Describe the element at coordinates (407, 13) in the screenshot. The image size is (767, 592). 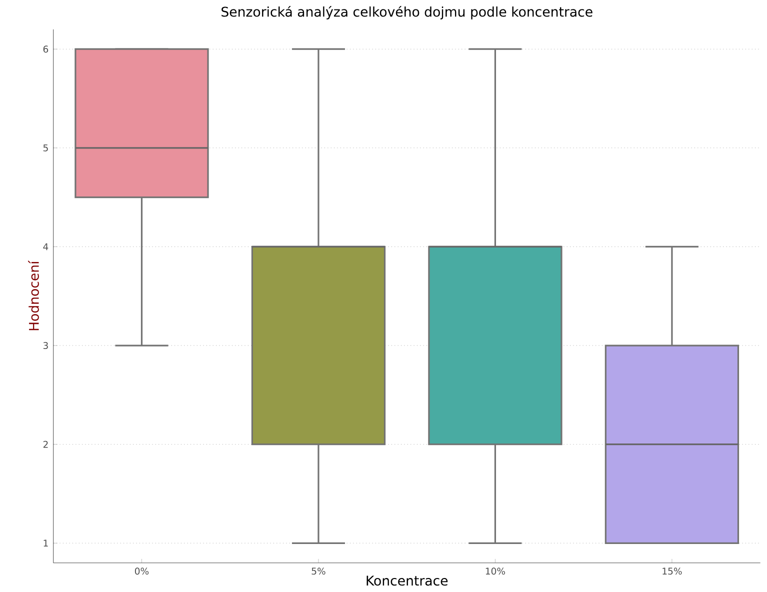
I see `chart-title: Senzorická analýza celkového dojmu podle koncentrace` at that location.